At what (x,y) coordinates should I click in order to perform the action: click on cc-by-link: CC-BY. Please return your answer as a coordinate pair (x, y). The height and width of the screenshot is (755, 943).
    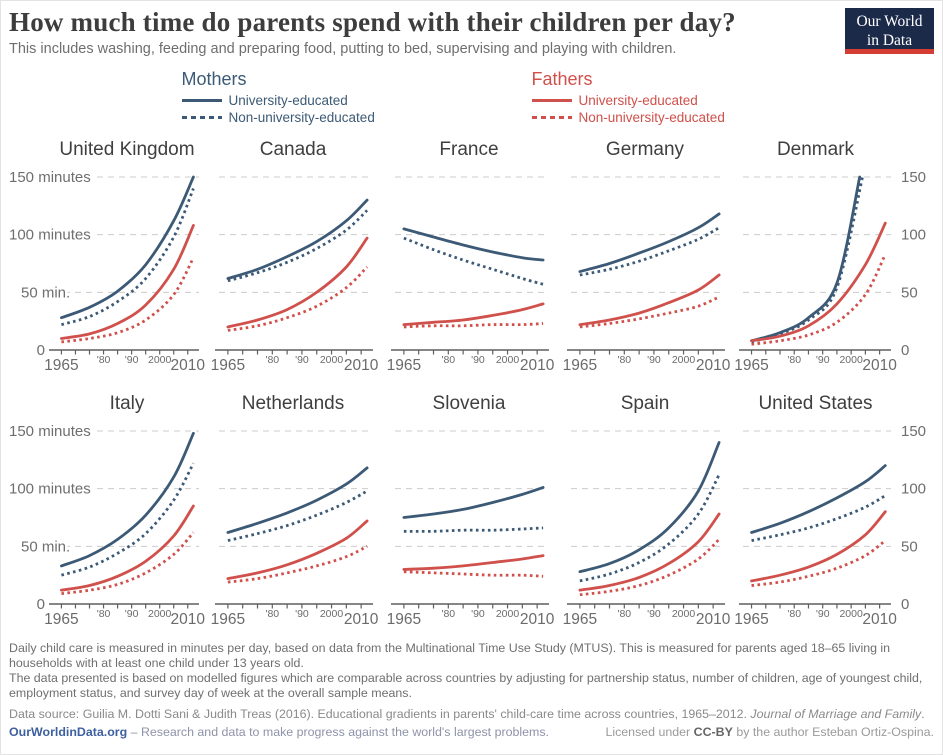
    Looking at the image, I should click on (713, 731).